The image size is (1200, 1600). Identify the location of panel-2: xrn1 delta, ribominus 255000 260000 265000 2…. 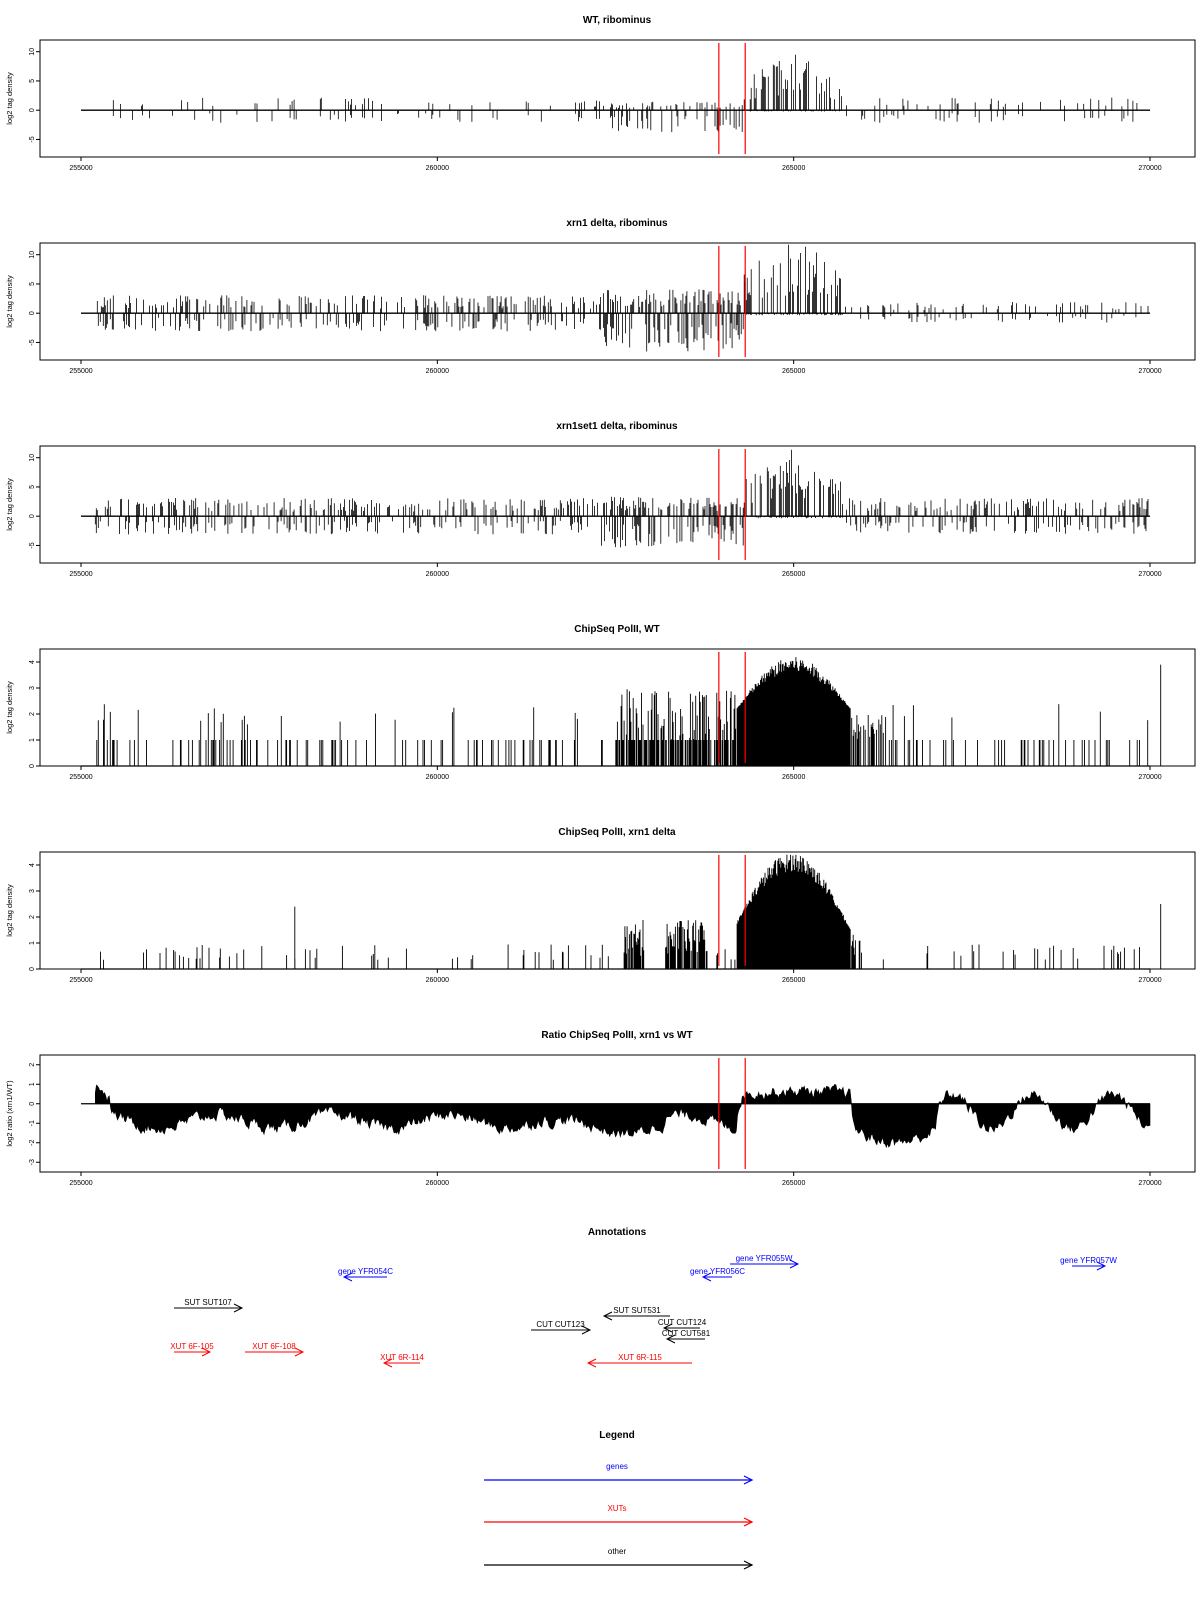
(600, 296).